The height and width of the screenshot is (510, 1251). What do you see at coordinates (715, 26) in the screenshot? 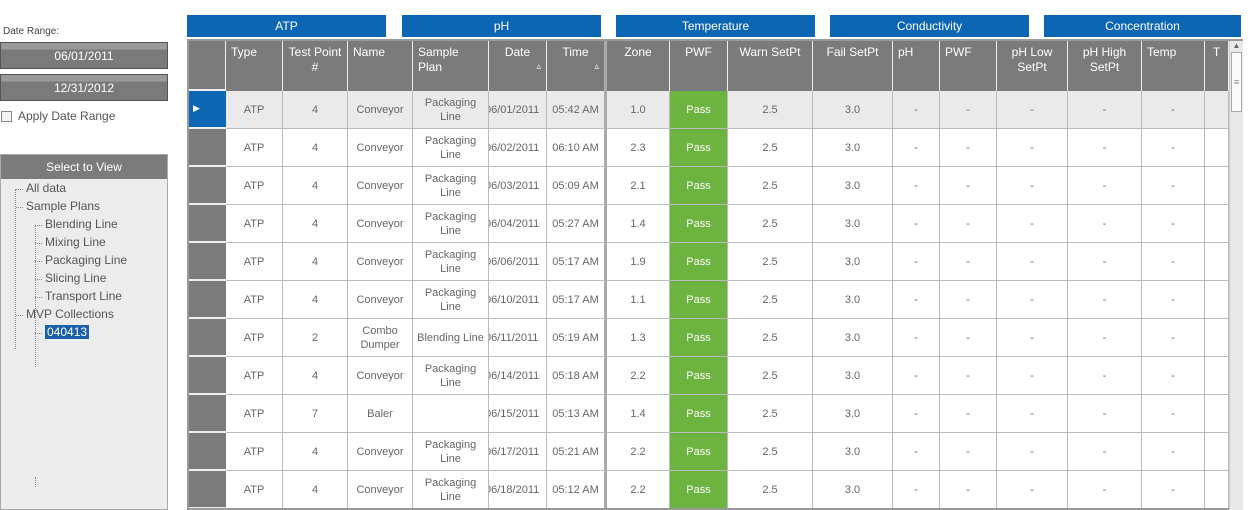
I see `group-header-temperature: Temperature` at bounding box center [715, 26].